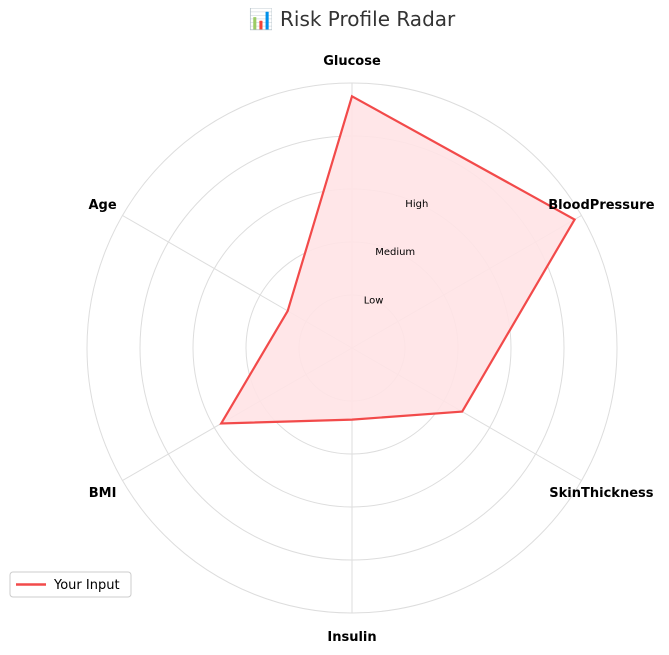 The width and height of the screenshot is (669, 655). What do you see at coordinates (601, 205) in the screenshot?
I see `axis-label-bloodpressure: BloodPressure` at bounding box center [601, 205].